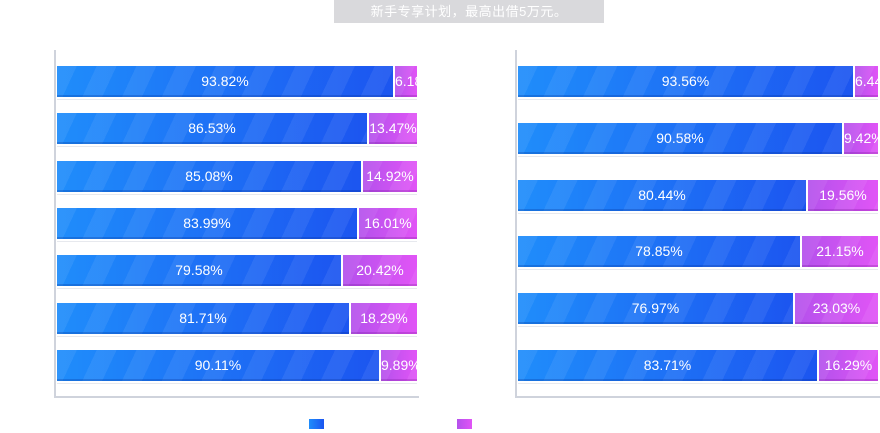 The image size is (880, 433). I want to click on bar-row: 83.99% 16.01%, so click(237, 223).